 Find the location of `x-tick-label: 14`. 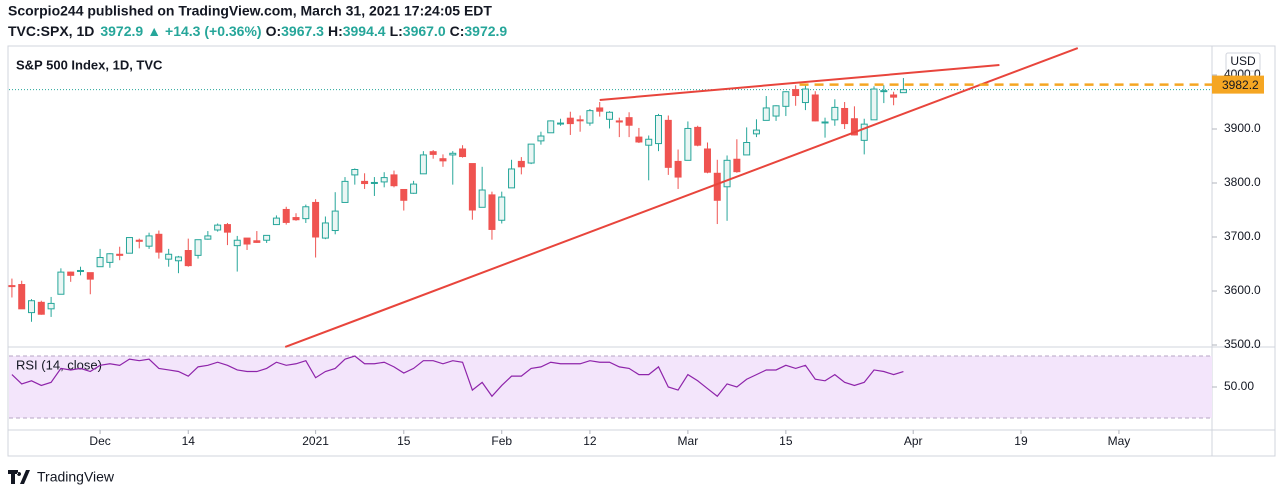

x-tick-label: 14 is located at coordinates (189, 441).